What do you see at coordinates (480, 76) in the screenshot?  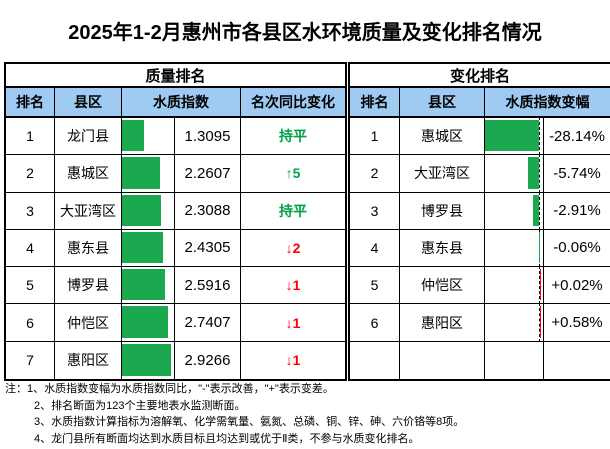 I see `change-table-title: 变化排名` at bounding box center [480, 76].